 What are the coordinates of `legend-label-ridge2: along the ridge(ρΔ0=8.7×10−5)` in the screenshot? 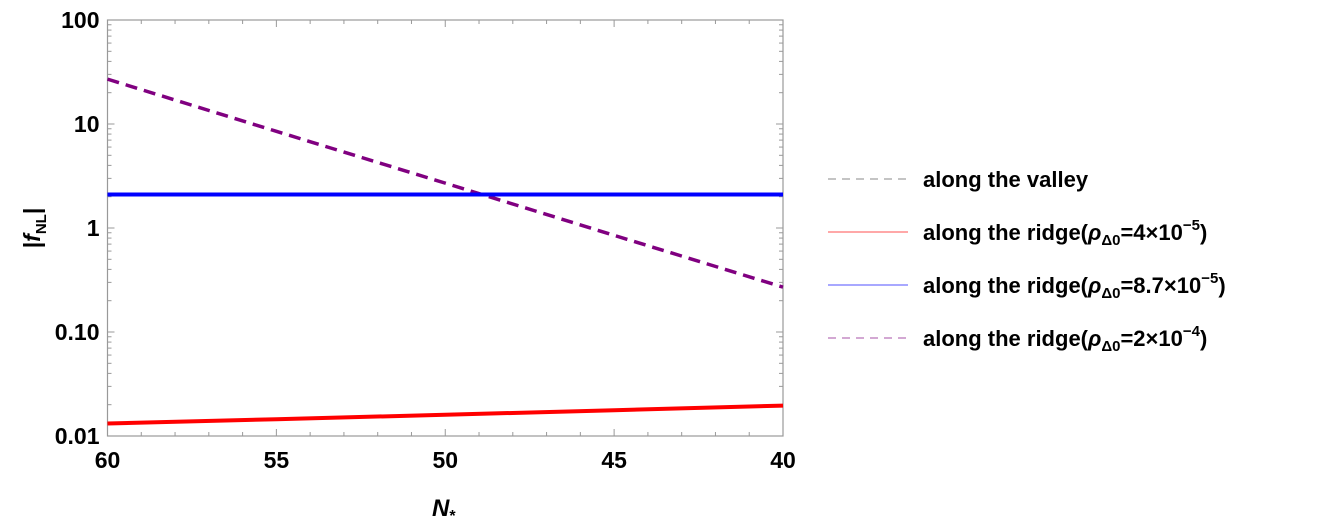 It's located at (1074, 286).